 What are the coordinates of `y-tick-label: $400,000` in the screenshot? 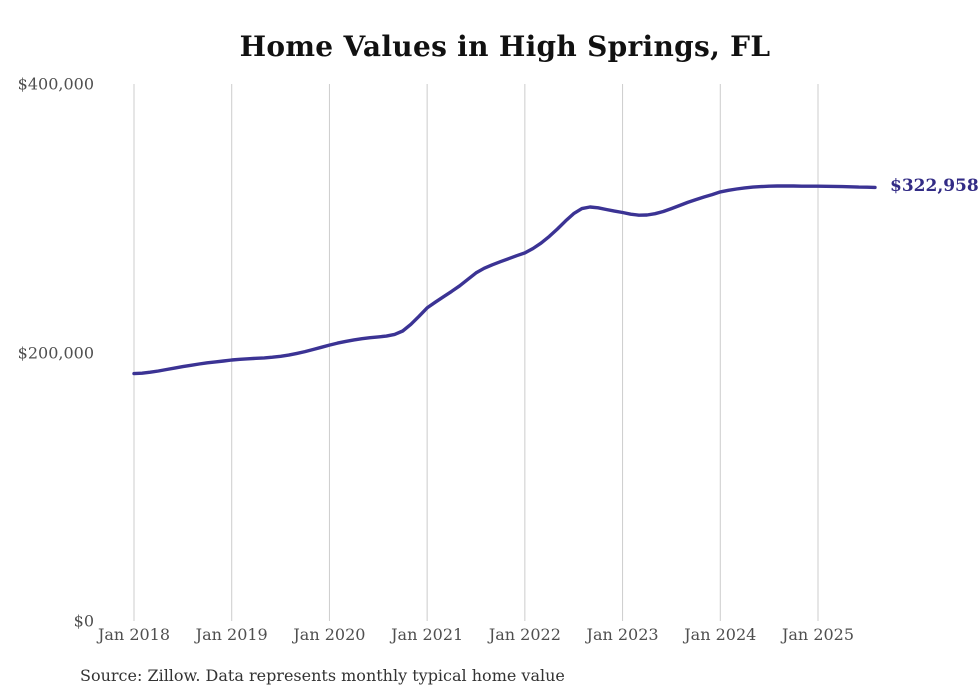 It's located at (55, 84).